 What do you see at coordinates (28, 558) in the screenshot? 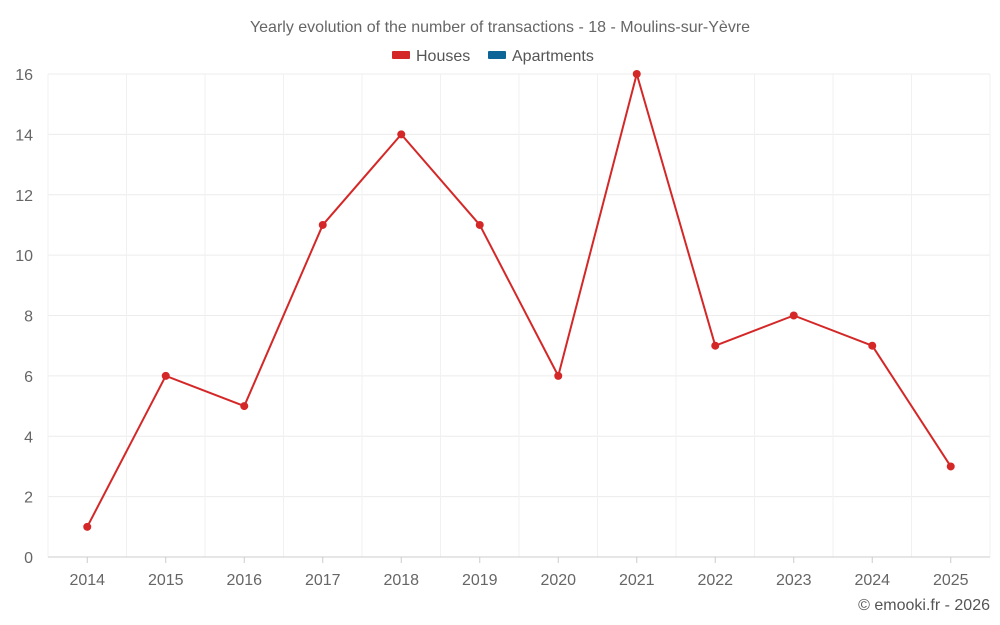
I see `y-tick-label: 0` at bounding box center [28, 558].